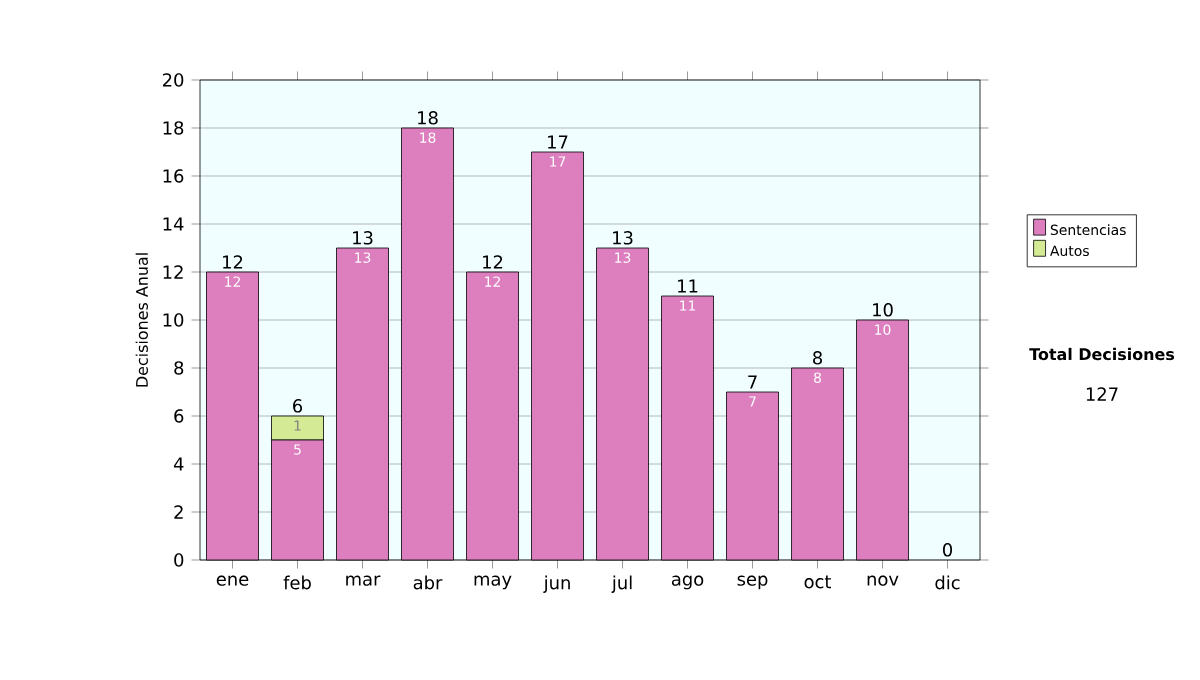 The width and height of the screenshot is (1200, 680). What do you see at coordinates (752, 382) in the screenshot?
I see `total-label: 7` at bounding box center [752, 382].